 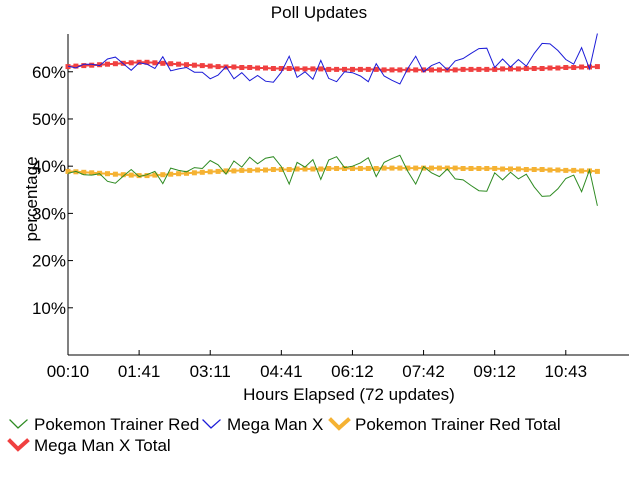 I want to click on legend-item-pokemon-trainer-red: Pokemon Trainer Red, so click(x=104, y=424).